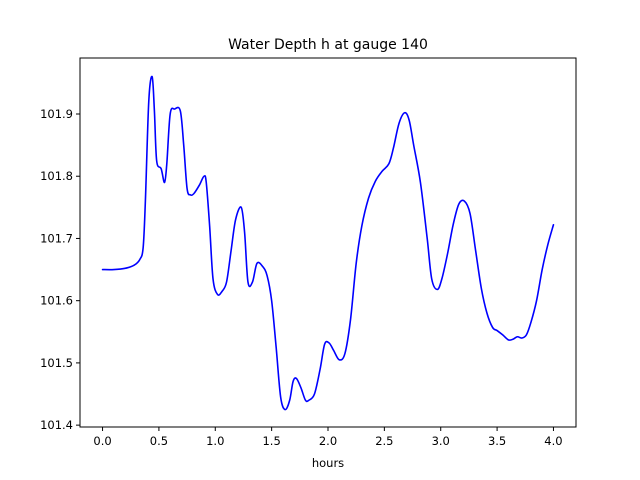 This screenshot has width=640, height=480. I want to click on x-tick-label: 1.5, so click(271, 441).